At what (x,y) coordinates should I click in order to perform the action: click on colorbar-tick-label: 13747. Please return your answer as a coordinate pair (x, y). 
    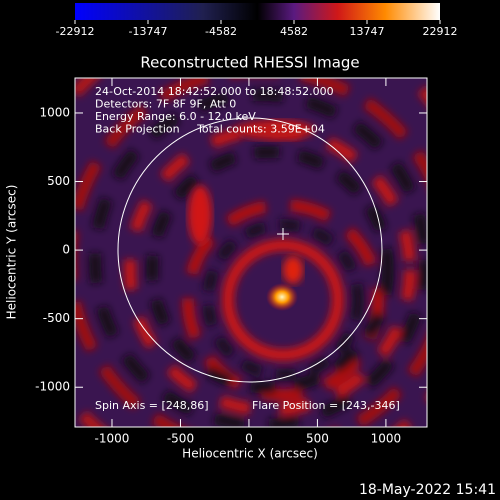
    Looking at the image, I should click on (366, 31).